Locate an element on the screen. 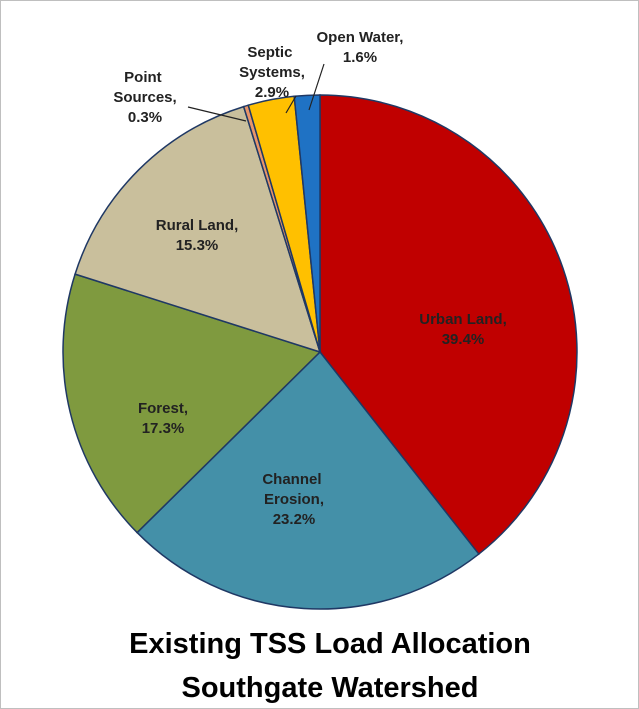  slice-value-label: 39.4% is located at coordinates (463, 339).